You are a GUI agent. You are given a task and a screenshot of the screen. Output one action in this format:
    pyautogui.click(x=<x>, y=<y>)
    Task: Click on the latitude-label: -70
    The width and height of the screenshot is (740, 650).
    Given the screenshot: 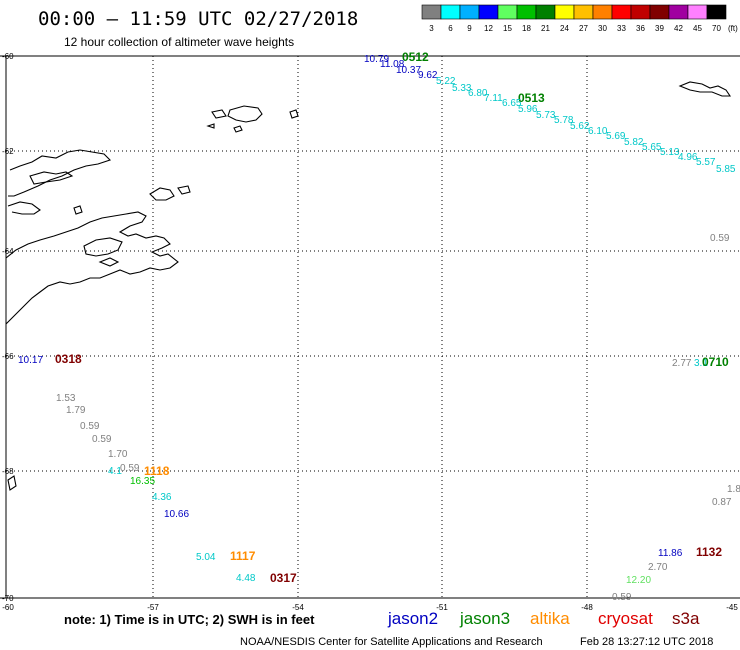 What is the action you would take?
    pyautogui.click(x=8, y=598)
    